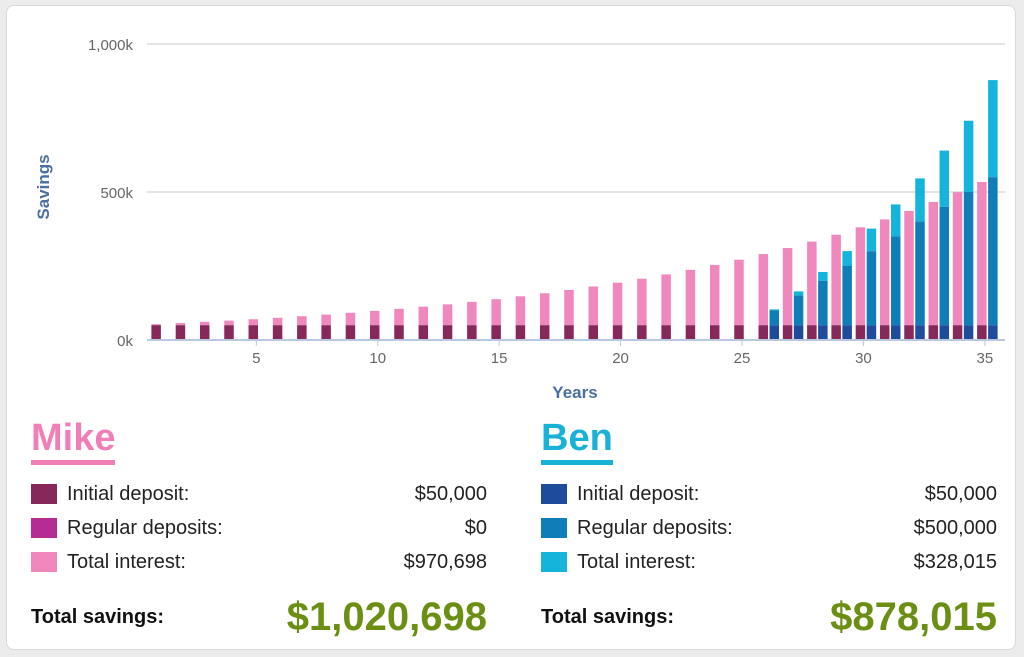 The width and height of the screenshot is (1024, 657). I want to click on ben-interest-value: $328,015, so click(955, 561).